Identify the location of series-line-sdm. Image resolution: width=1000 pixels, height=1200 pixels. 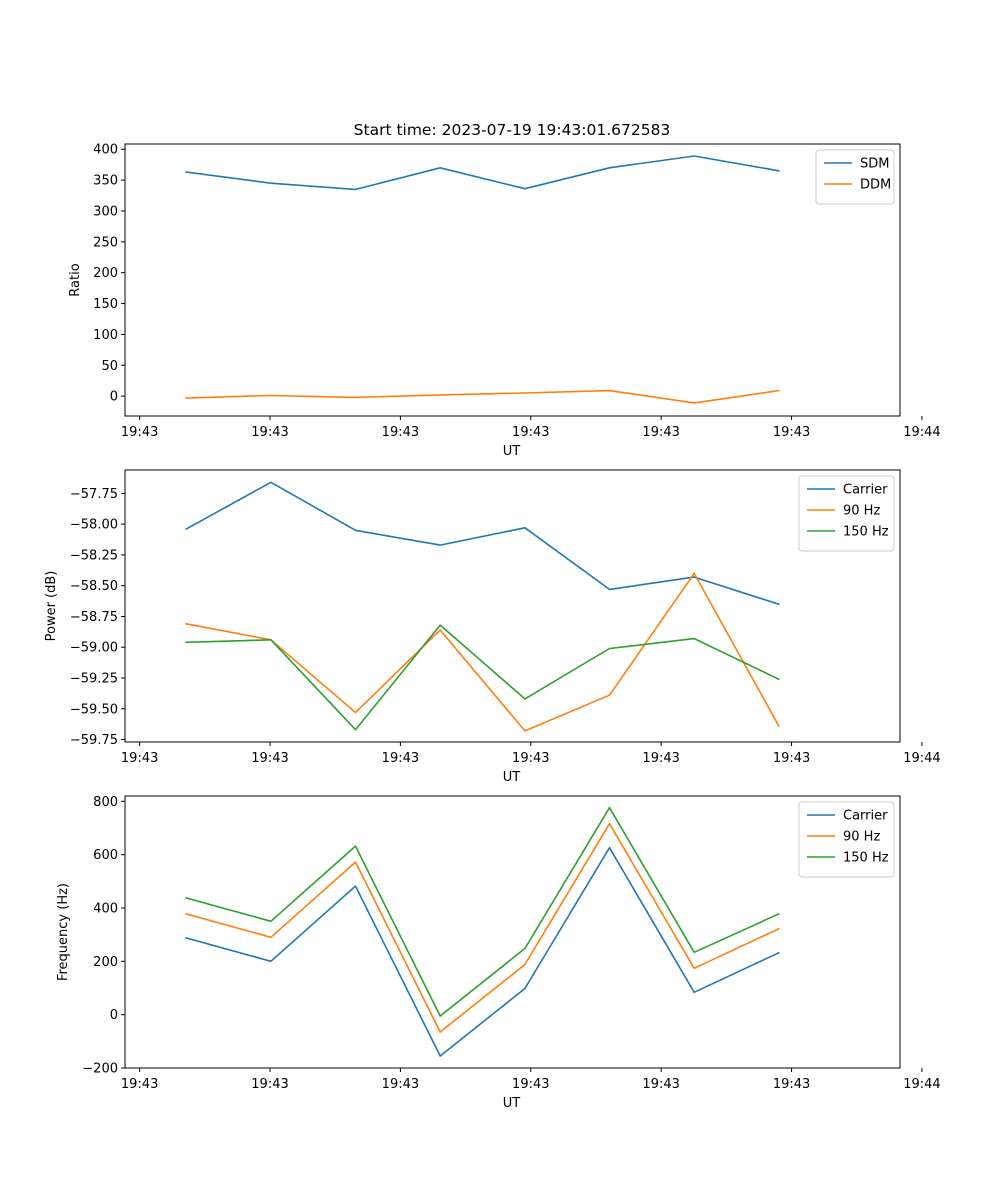
(482, 173).